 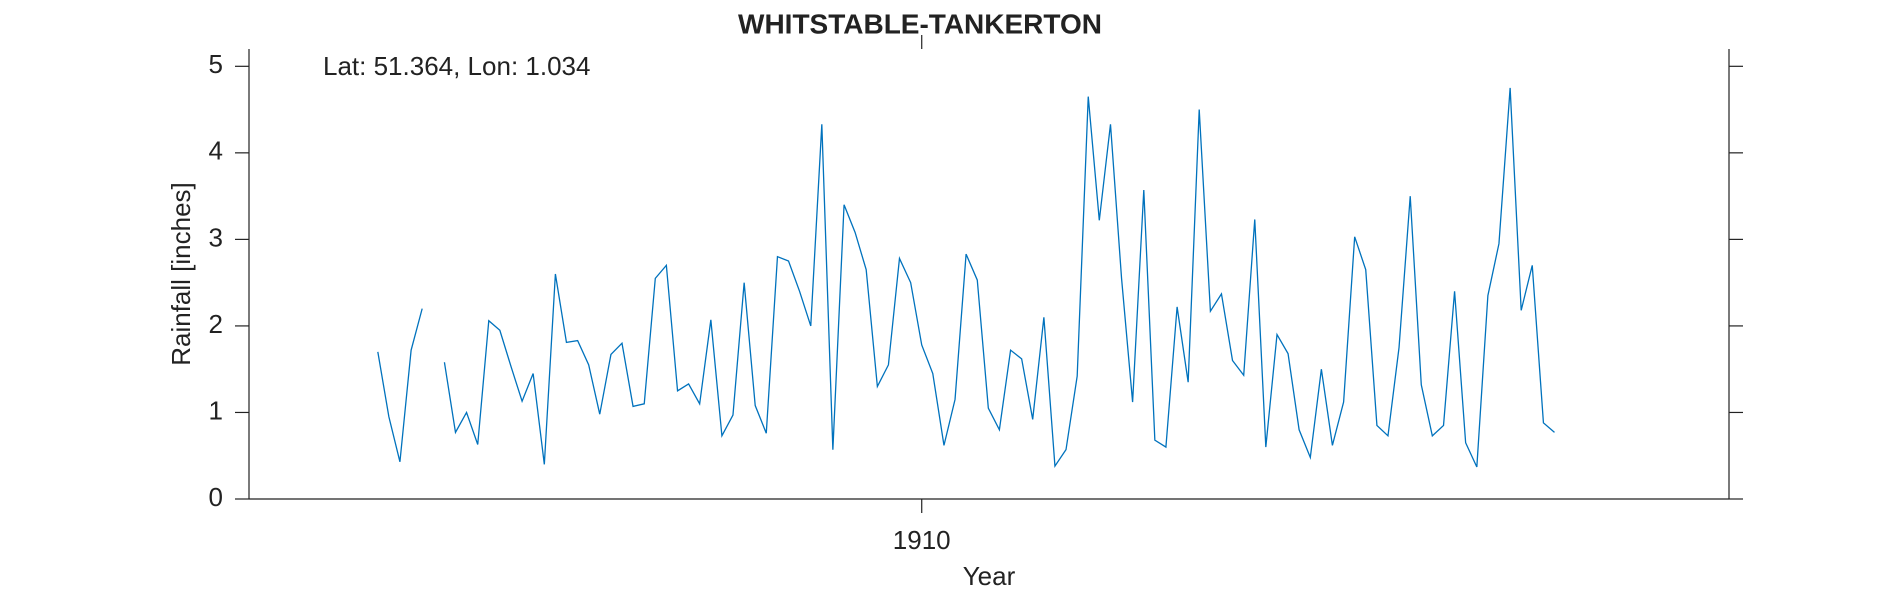 What do you see at coordinates (181, 274) in the screenshot?
I see `y-axis-label: Rainfall [inches]` at bounding box center [181, 274].